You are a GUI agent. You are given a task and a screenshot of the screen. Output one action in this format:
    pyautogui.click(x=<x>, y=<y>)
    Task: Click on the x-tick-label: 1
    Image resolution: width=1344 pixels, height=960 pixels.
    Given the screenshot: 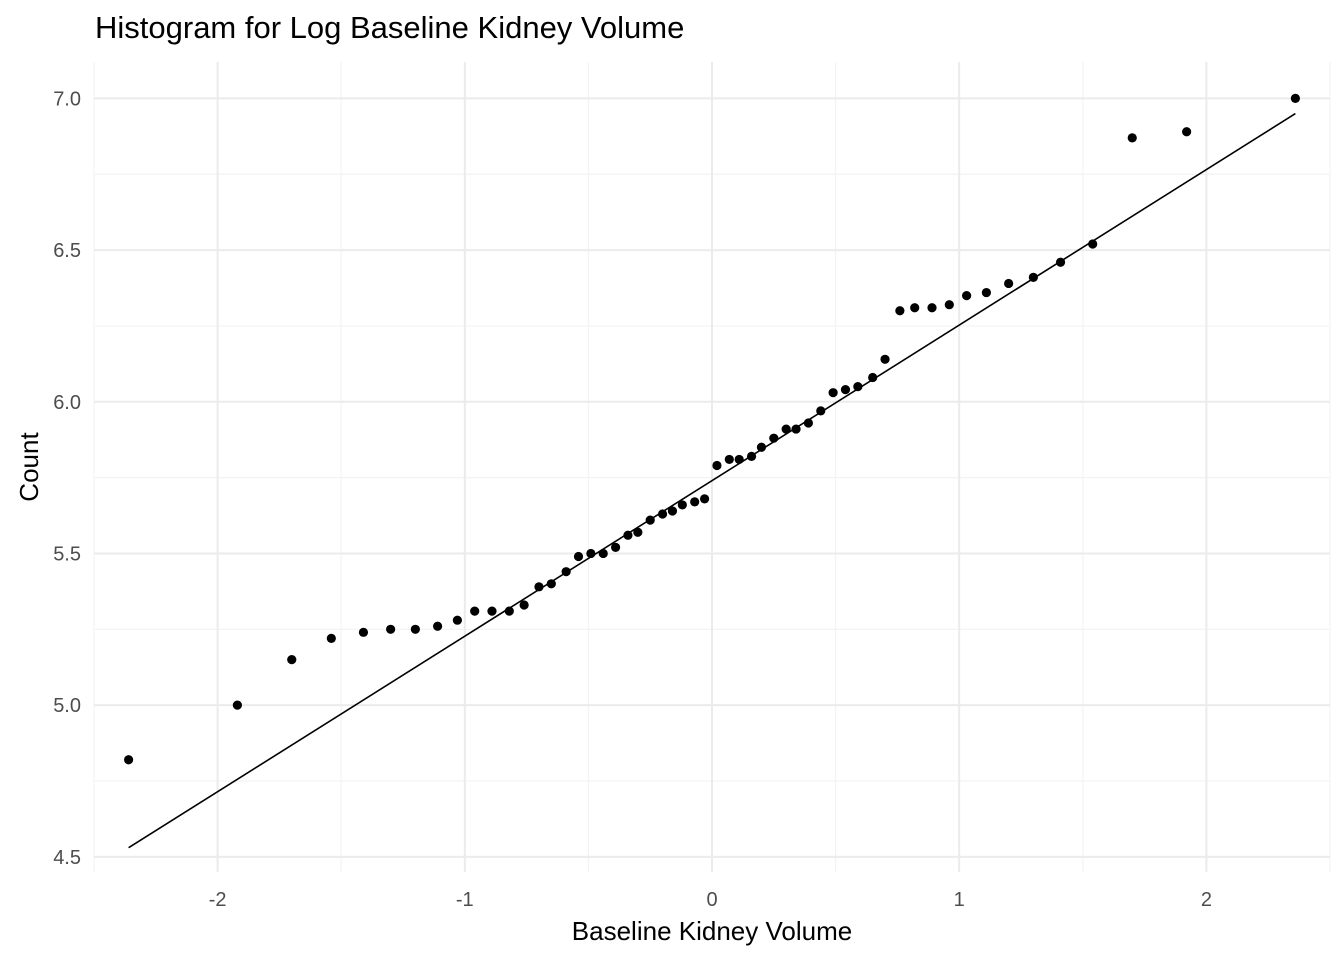 What is the action you would take?
    pyautogui.click(x=959, y=900)
    